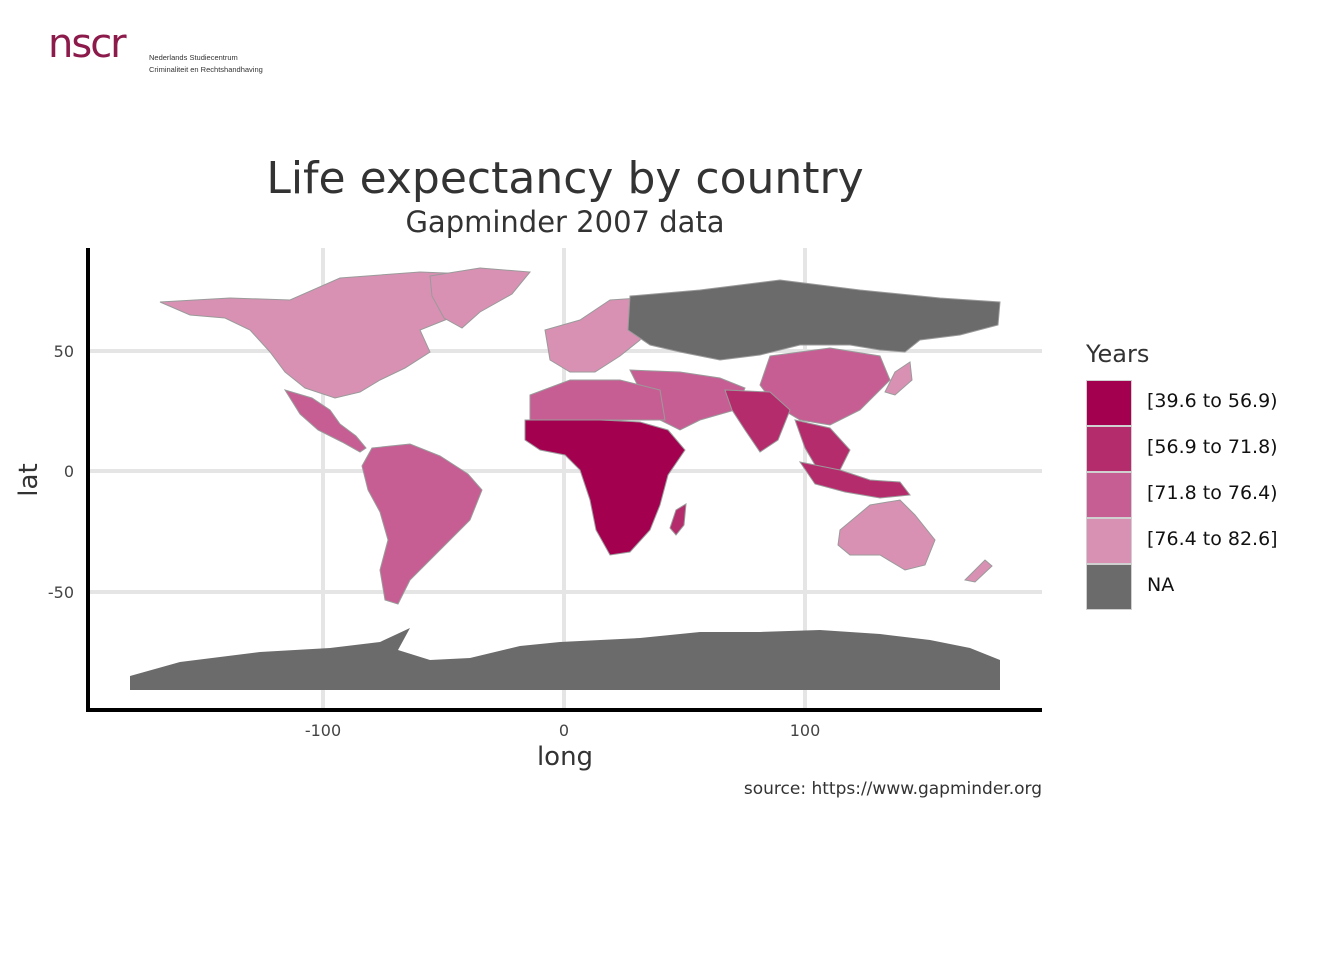 Image resolution: width=1344 pixels, height=960 pixels. Describe the element at coordinates (69, 471) in the screenshot. I see `y-tick-label: 0` at that location.